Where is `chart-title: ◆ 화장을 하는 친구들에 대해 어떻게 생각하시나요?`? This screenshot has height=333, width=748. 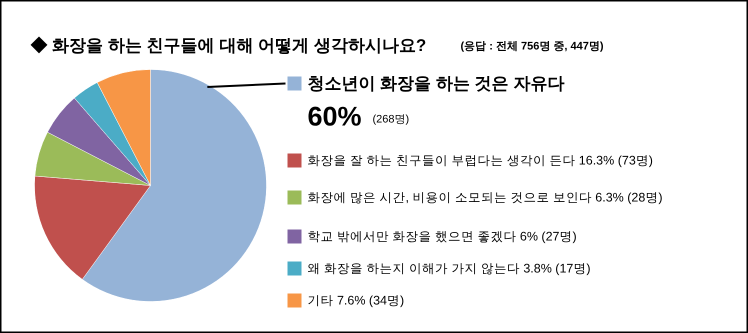 chart-title: ◆ 화장을 하는 친구들에 대해 어떻게 생각하시나요? is located at coordinates (228, 45).